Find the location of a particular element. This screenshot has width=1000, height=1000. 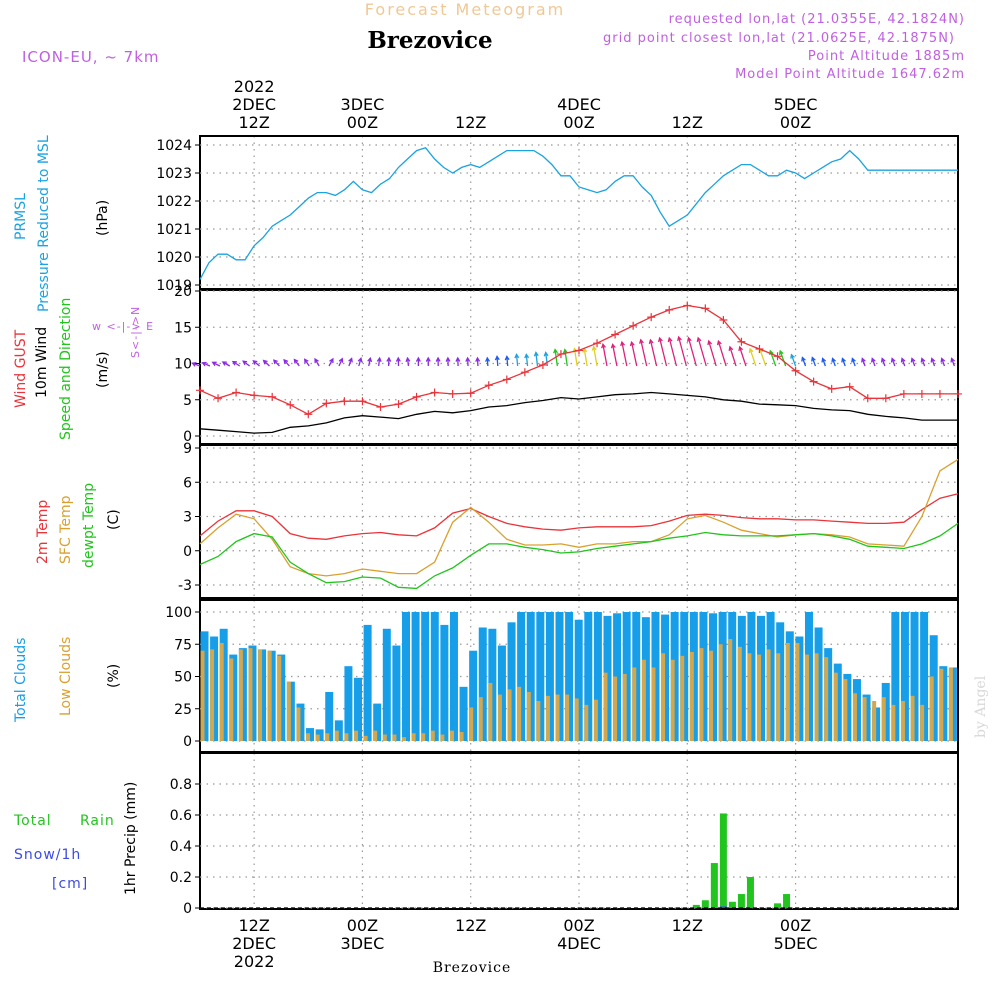

wind-gust-markers is located at coordinates (579, 360).